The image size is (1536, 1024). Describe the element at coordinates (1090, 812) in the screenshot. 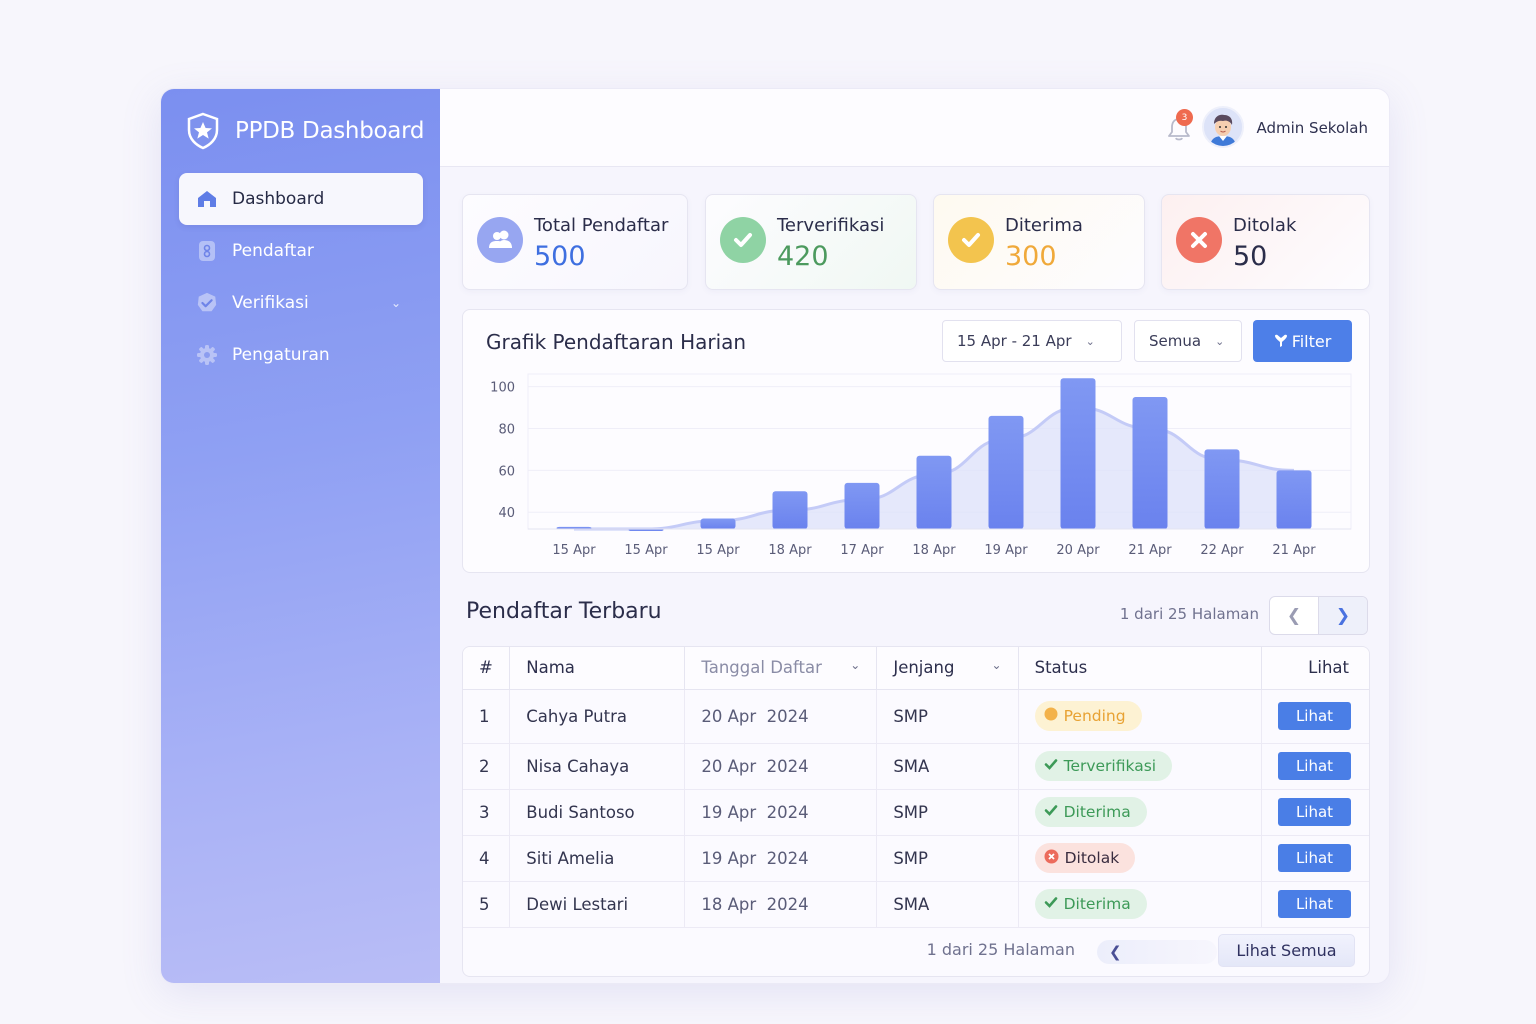

I see `status-badge: Diterima` at that location.